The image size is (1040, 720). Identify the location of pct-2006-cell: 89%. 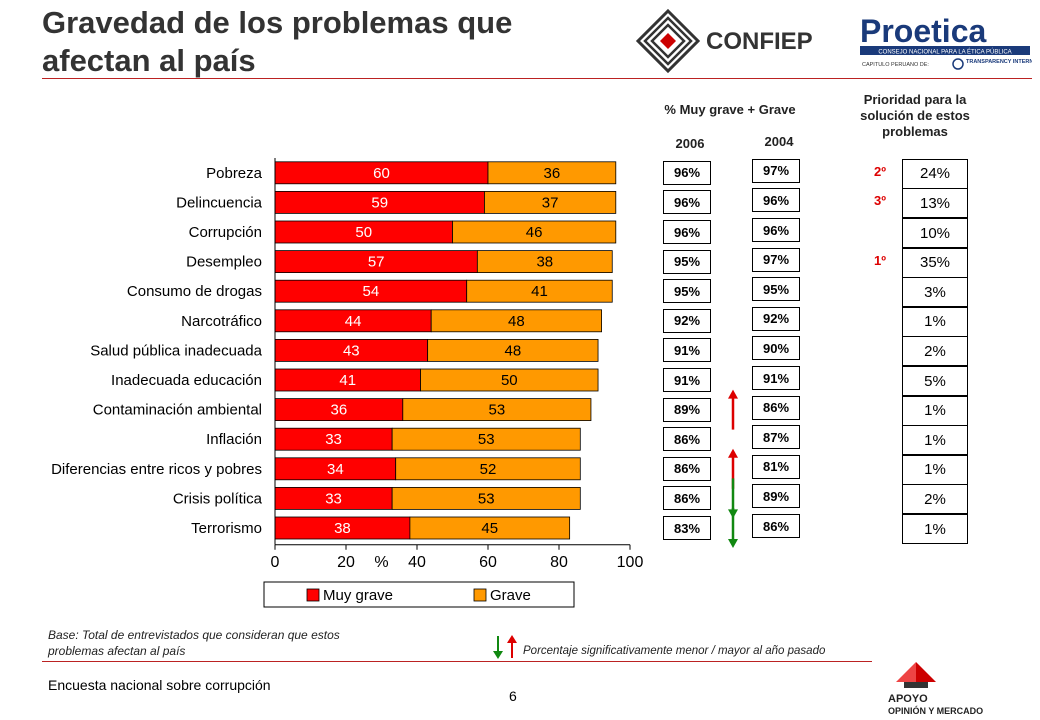
(687, 409).